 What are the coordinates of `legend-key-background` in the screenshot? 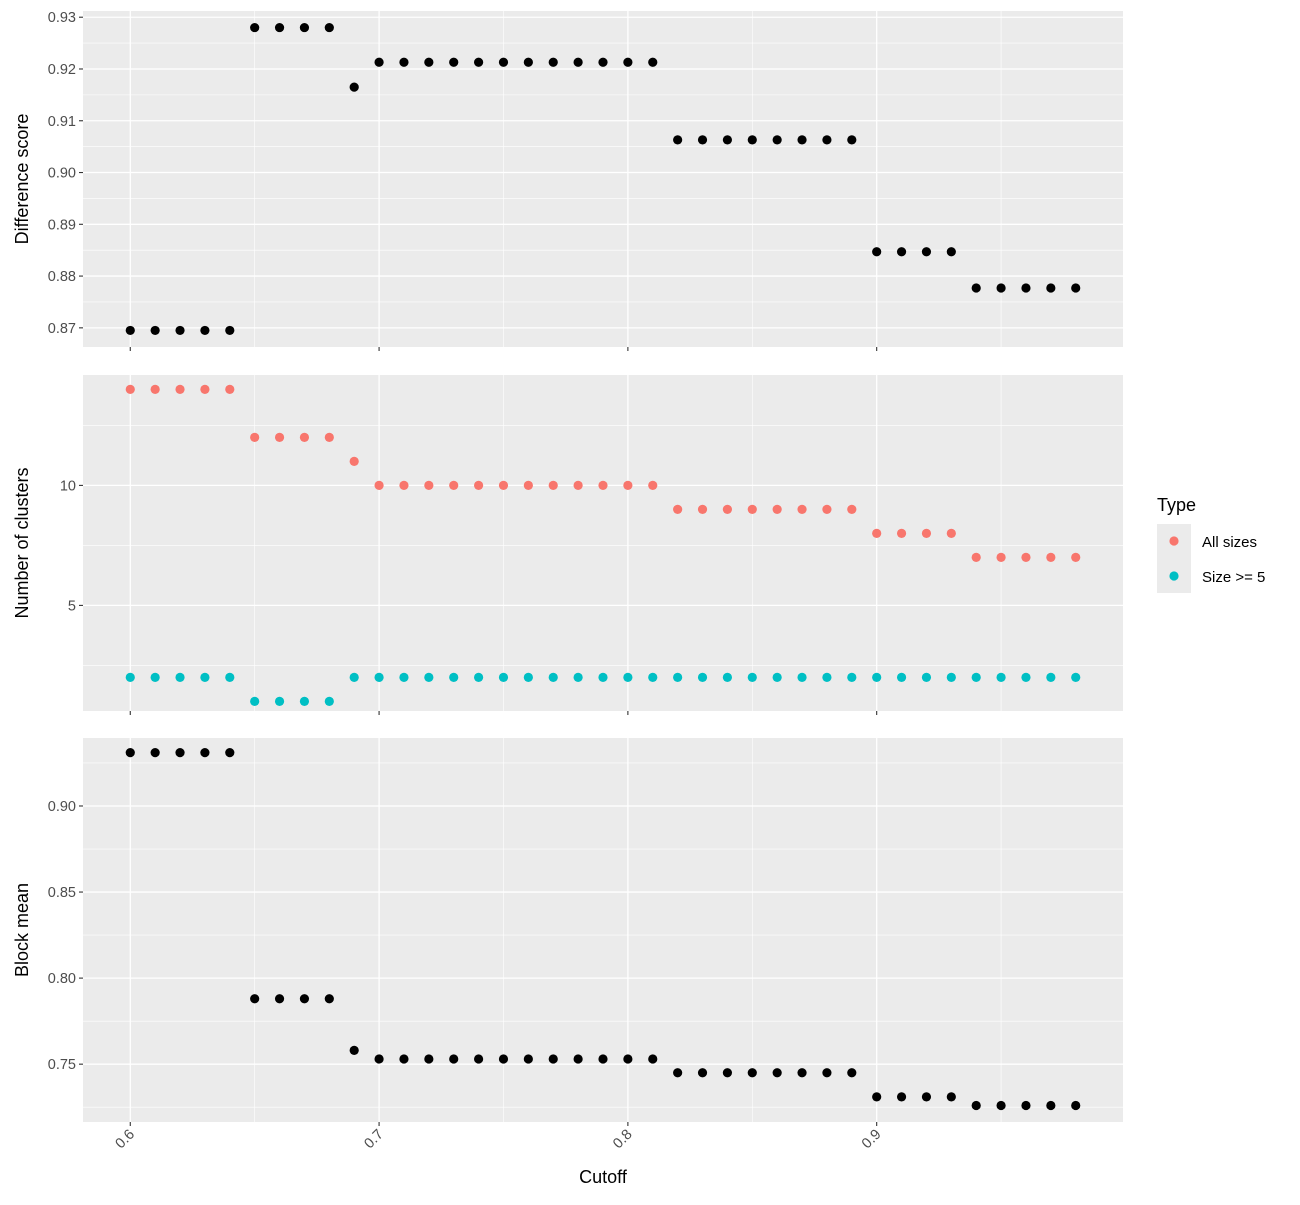 It's located at (1174, 558).